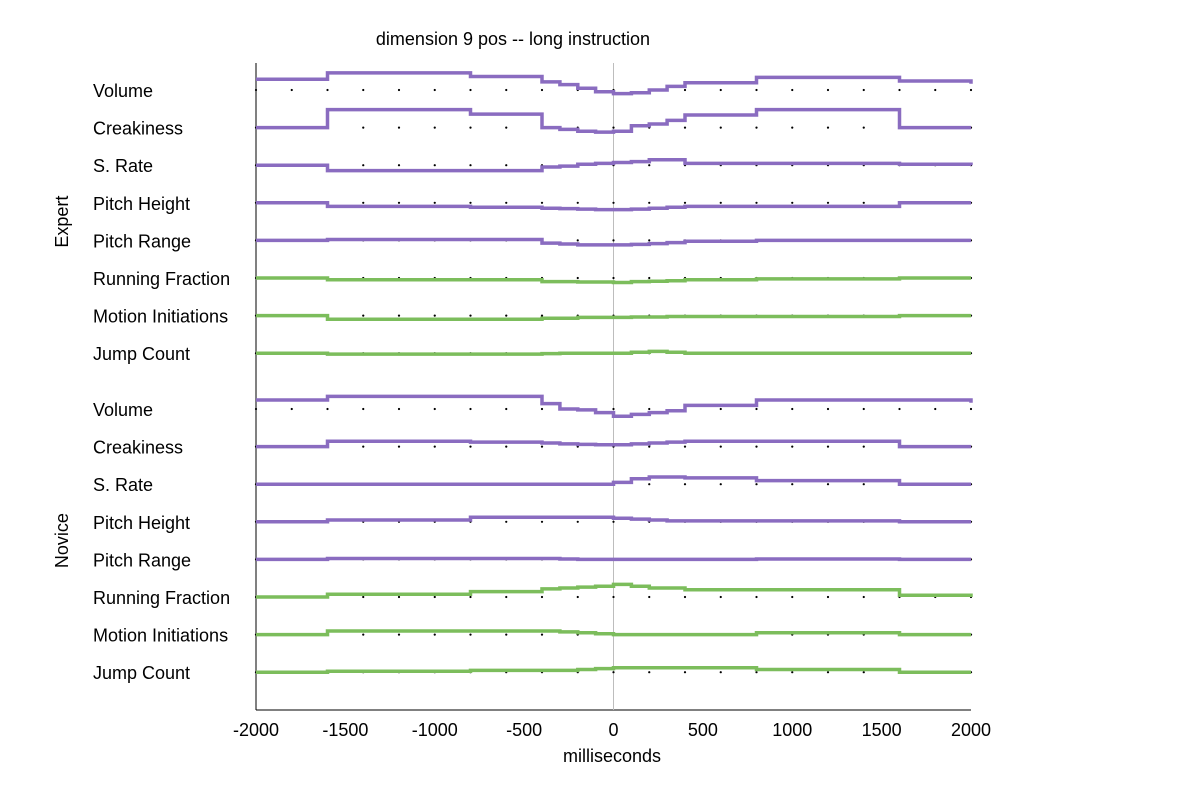 The height and width of the screenshot is (798, 1187). I want to click on row-label: Pitch Height, so click(141, 523).